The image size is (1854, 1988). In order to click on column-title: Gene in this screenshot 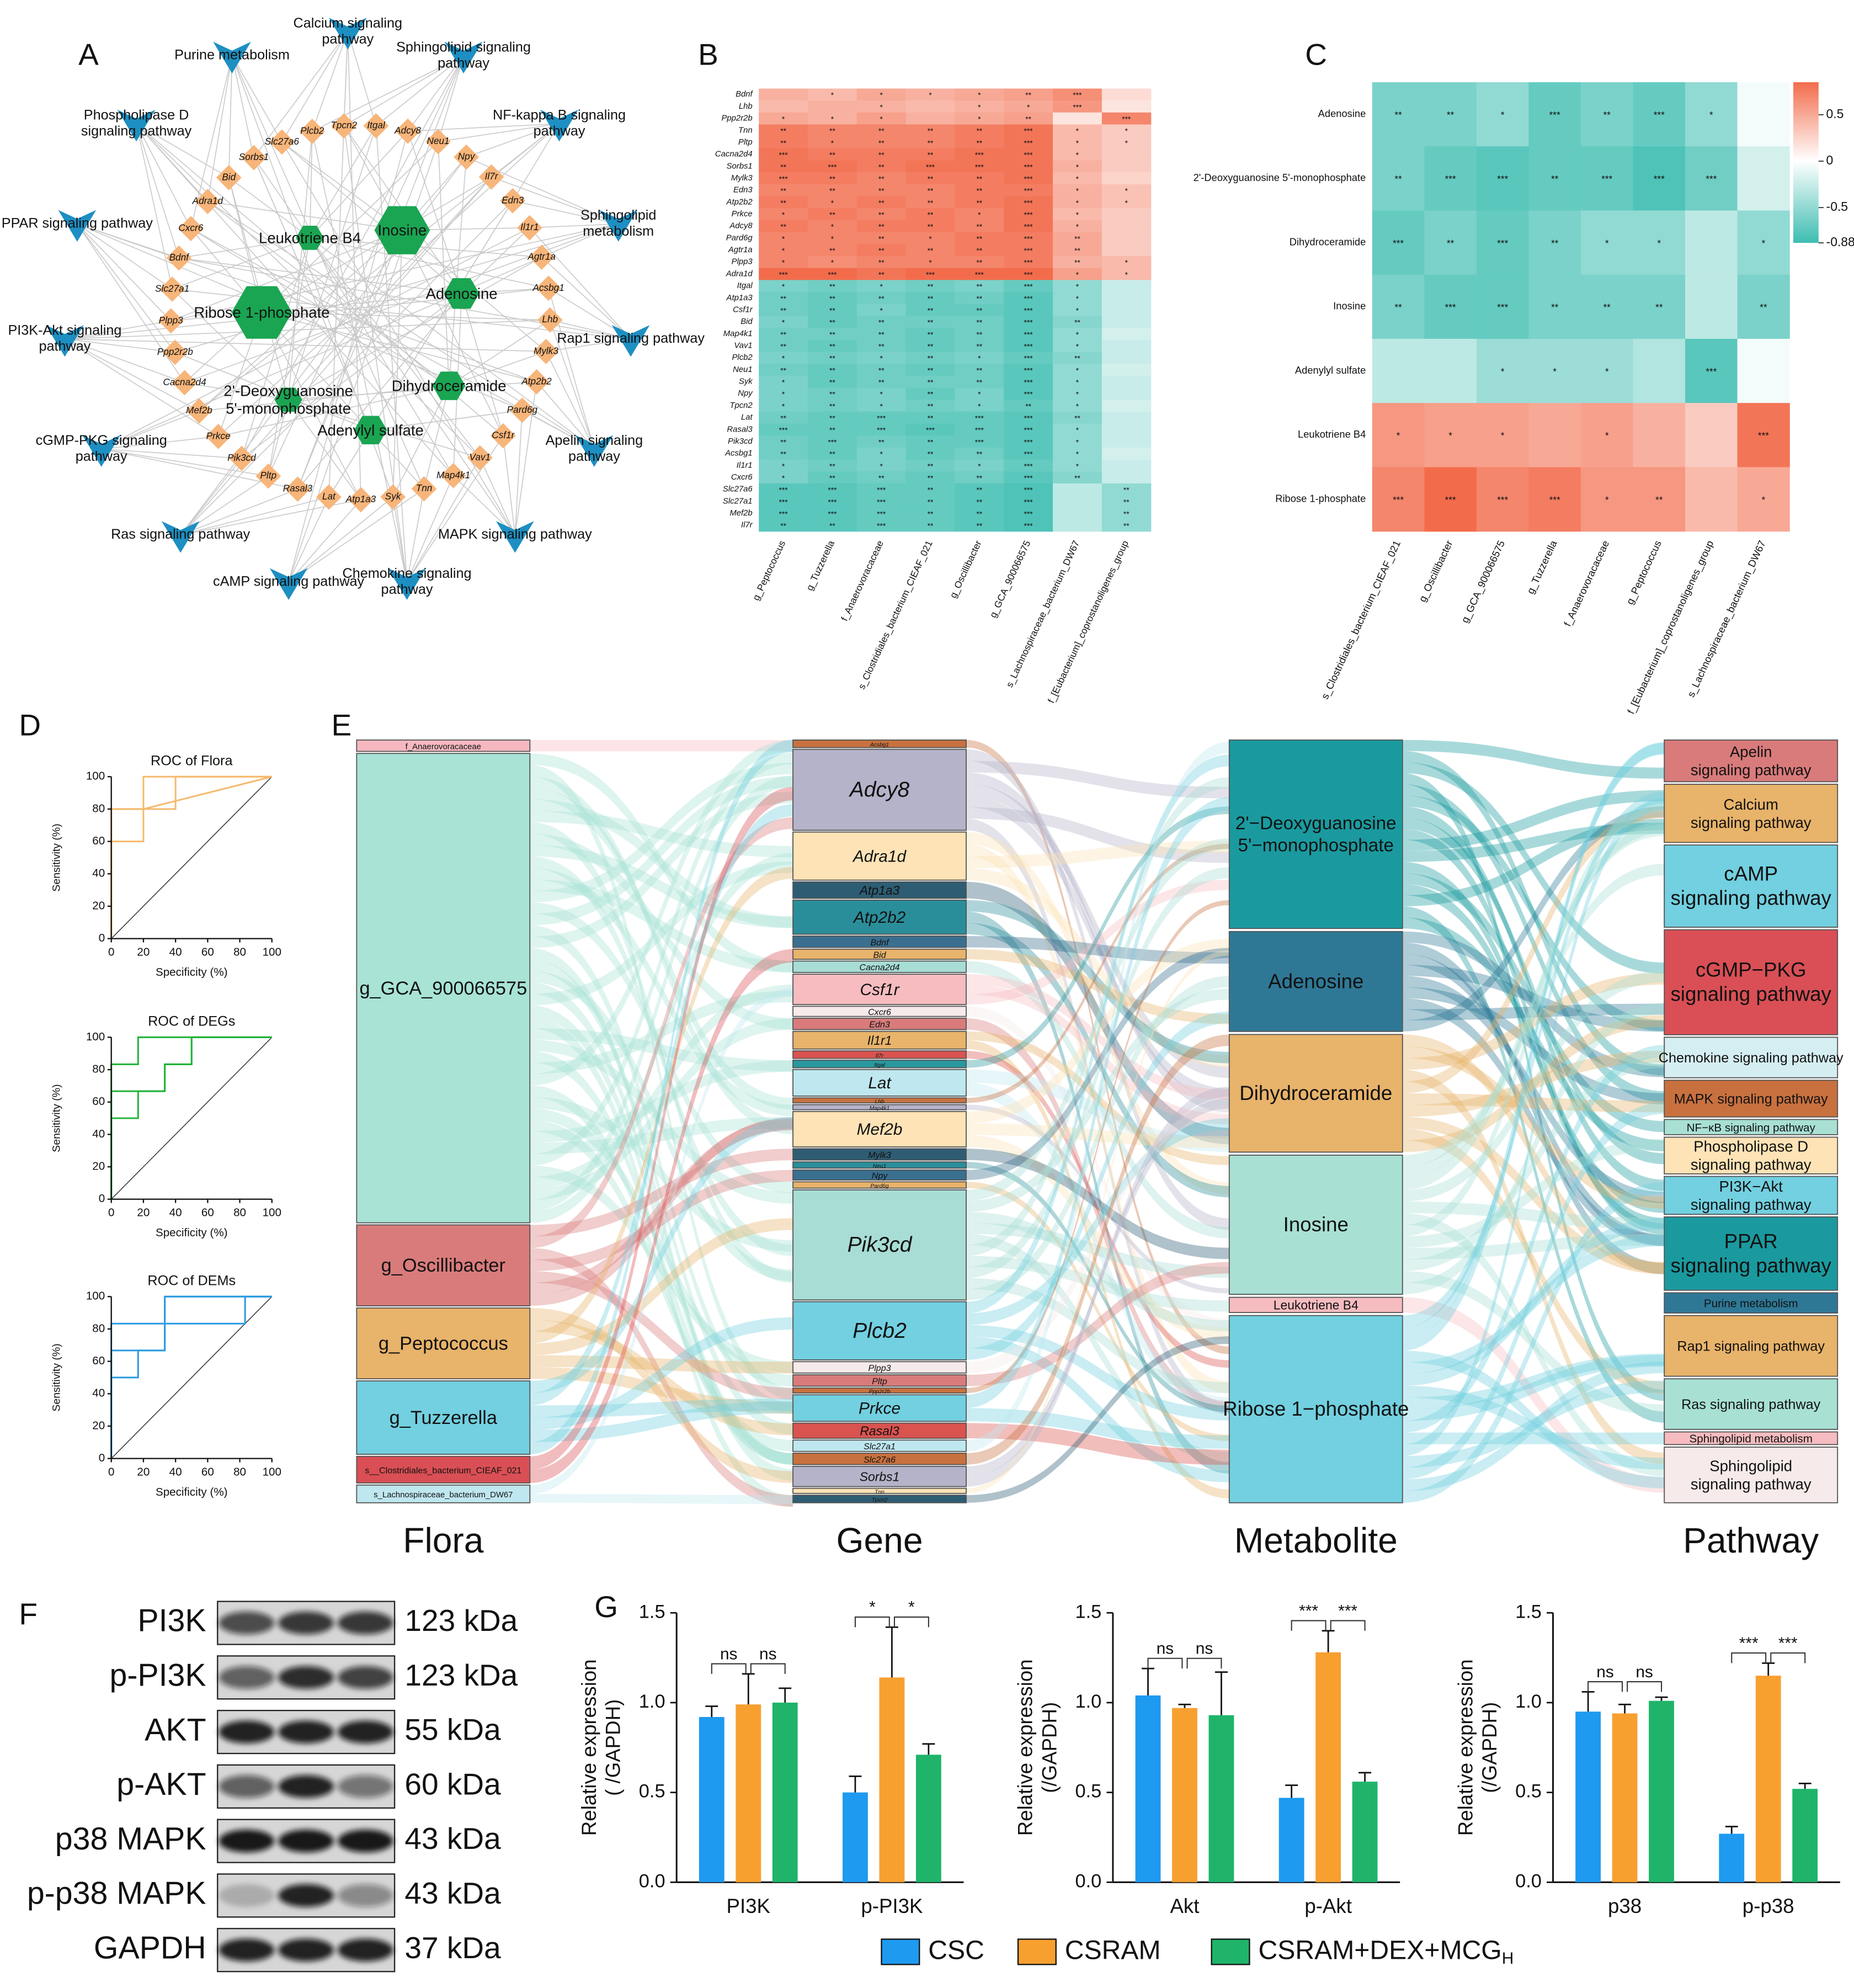, I will do `click(880, 1540)`.